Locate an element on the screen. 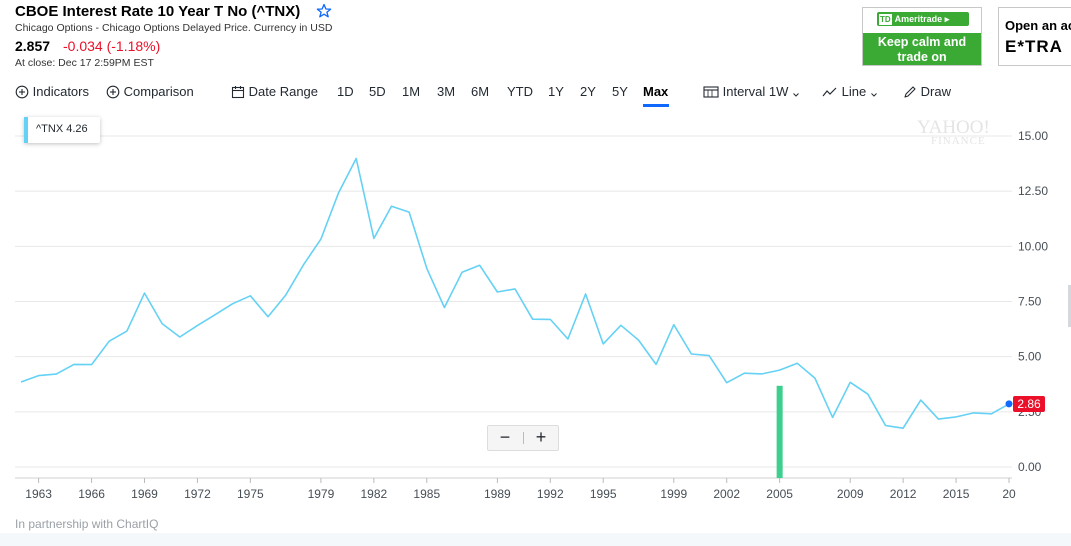 This screenshot has height=546, width=1071. volume-bar is located at coordinates (779, 431).